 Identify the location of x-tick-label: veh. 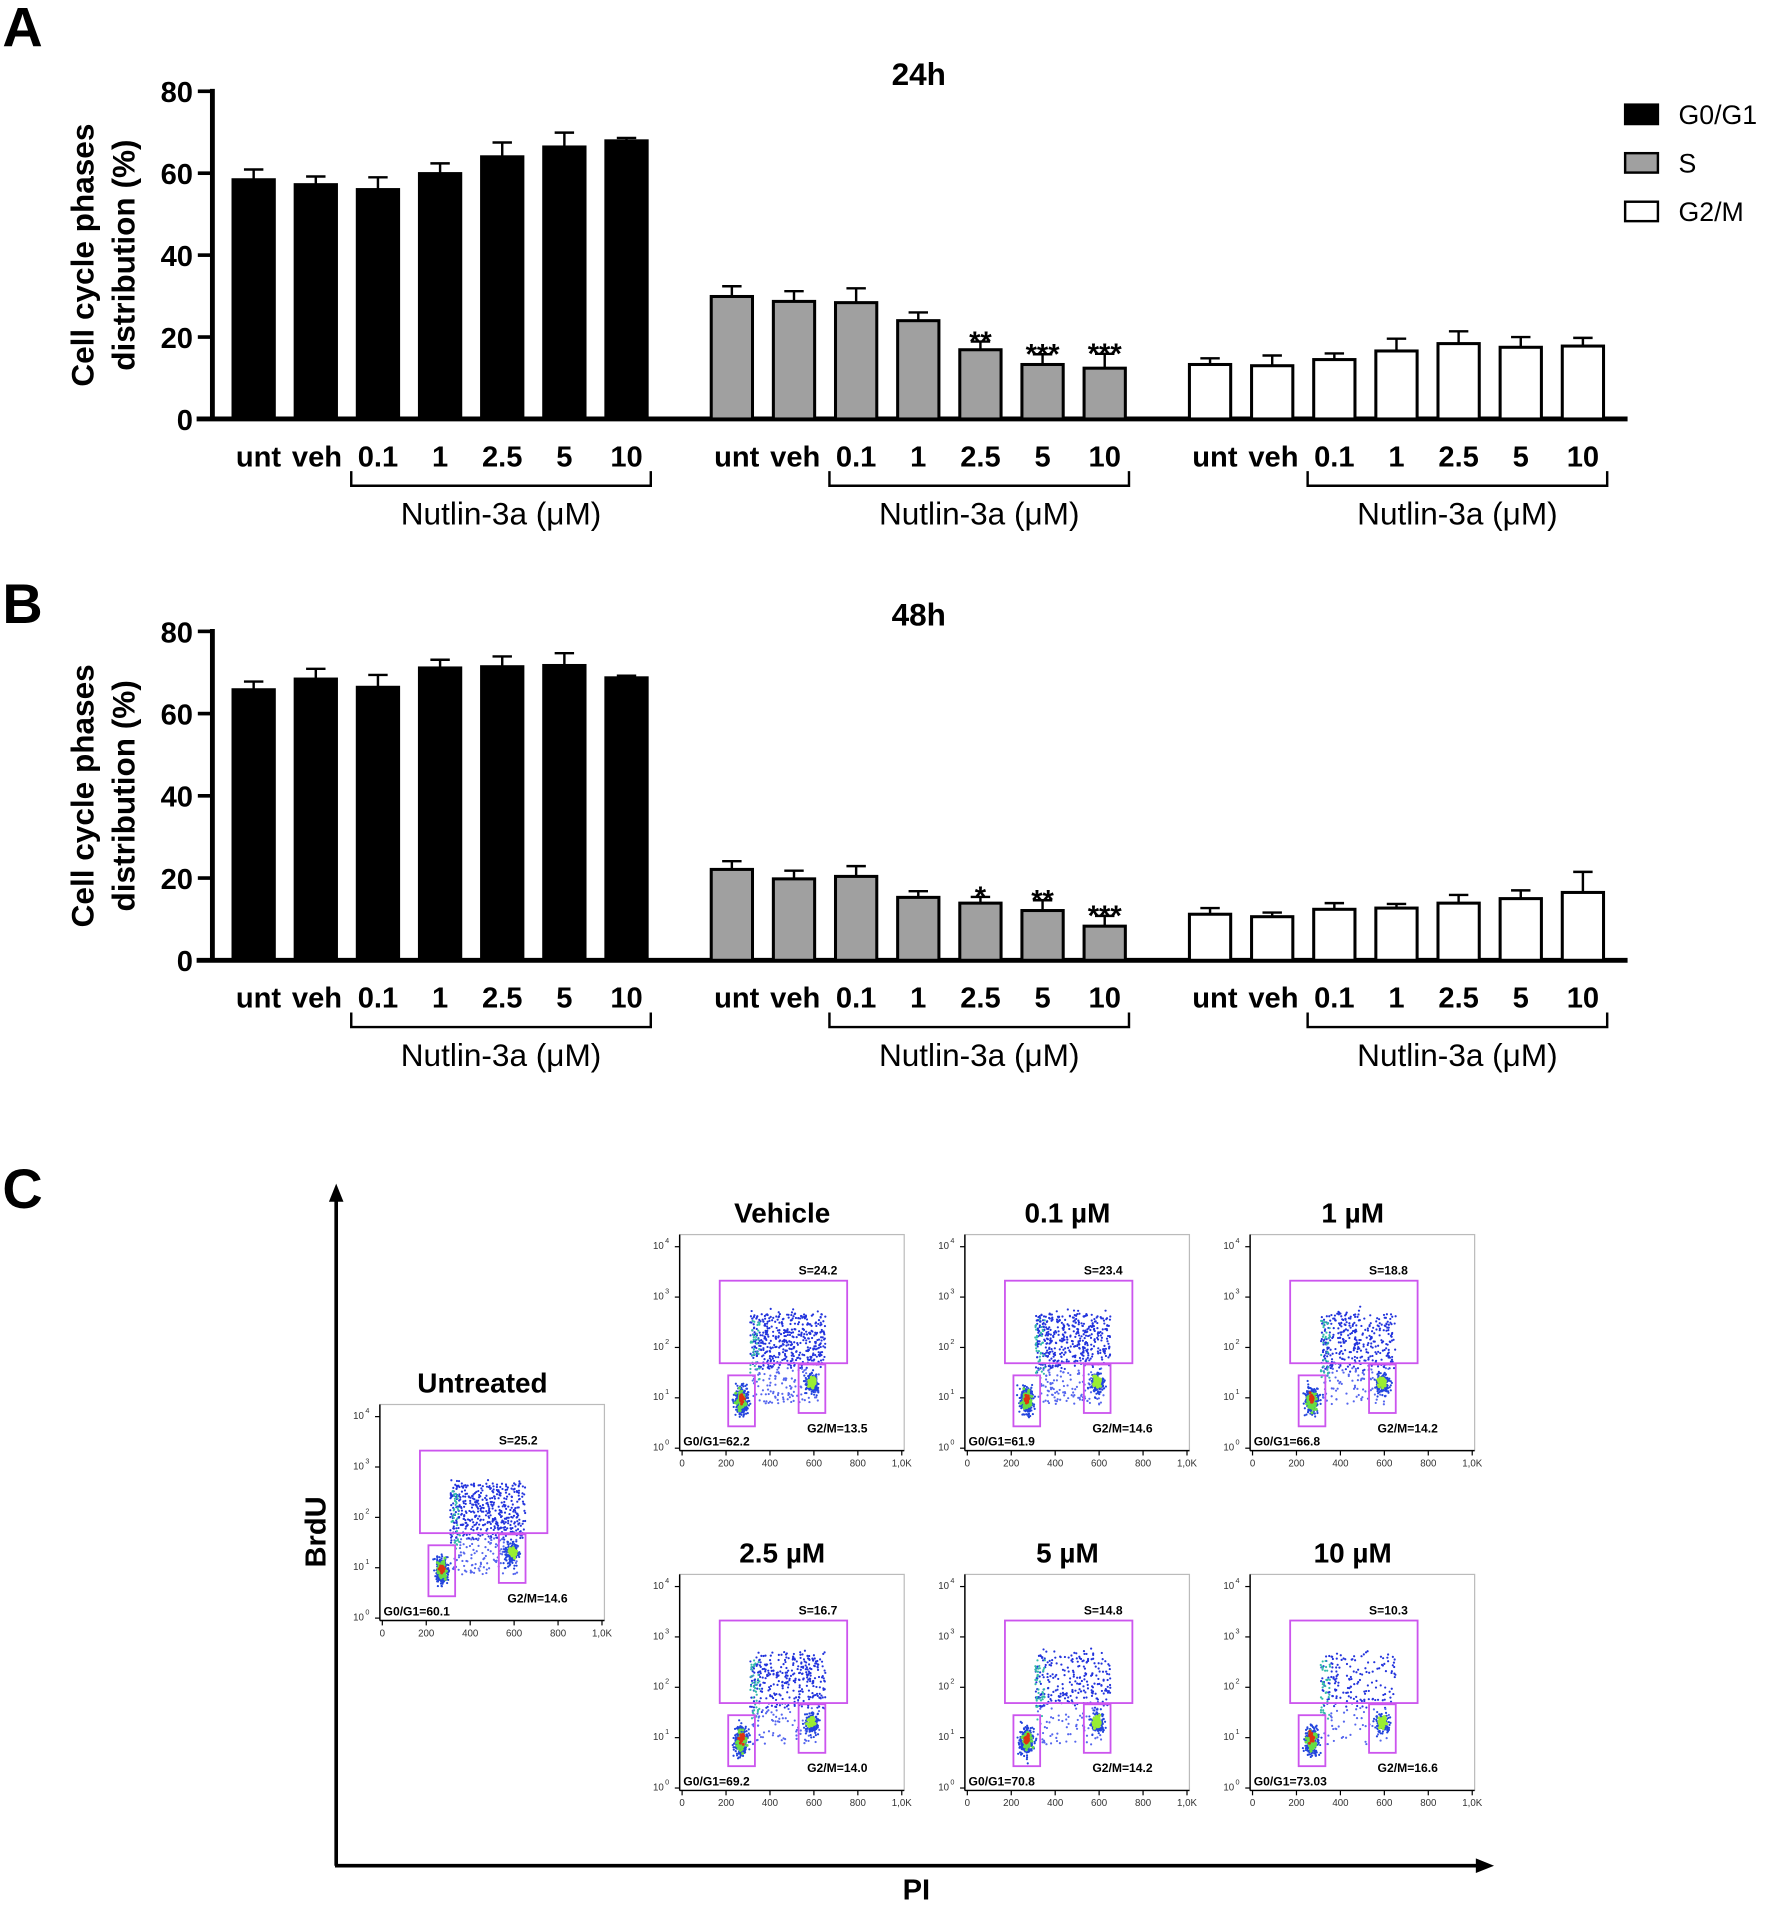
(795, 457).